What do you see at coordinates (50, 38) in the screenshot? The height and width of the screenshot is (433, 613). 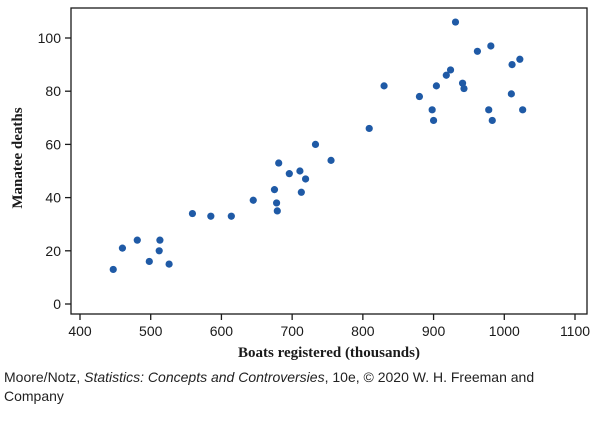 I see `y-tick-label: 100` at bounding box center [50, 38].